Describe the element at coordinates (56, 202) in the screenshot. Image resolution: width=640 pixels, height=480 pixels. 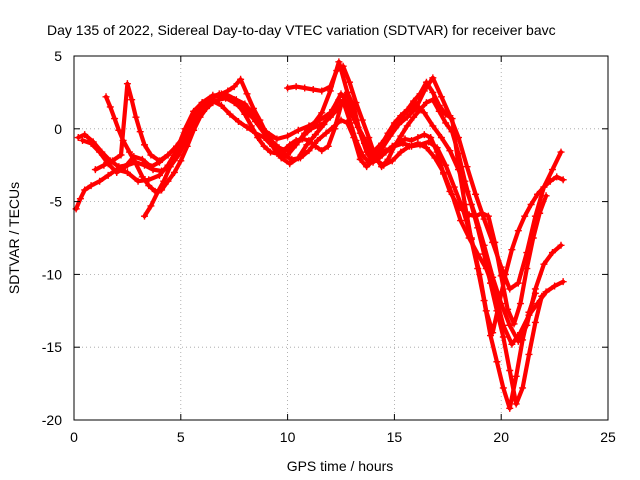
I see `y-tick-label: -5` at that location.